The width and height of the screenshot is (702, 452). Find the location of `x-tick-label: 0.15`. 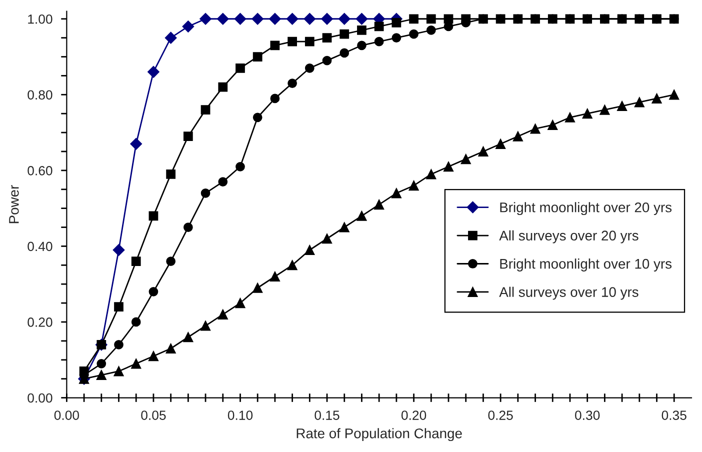

x-tick-label: 0.15 is located at coordinates (327, 415).